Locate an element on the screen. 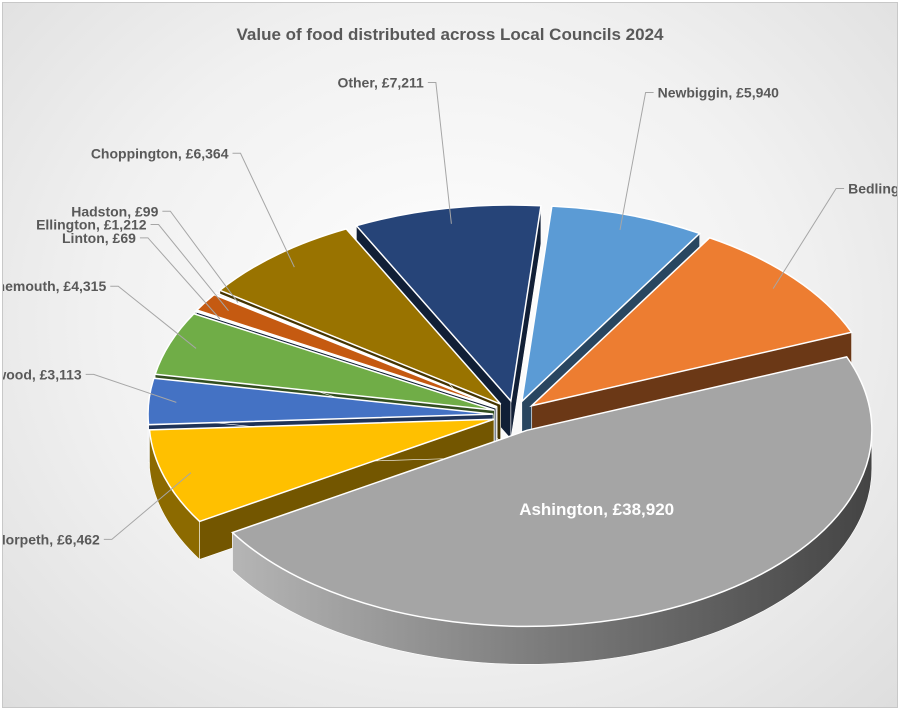 The image size is (902, 712). slice-other is located at coordinates (448, 303).